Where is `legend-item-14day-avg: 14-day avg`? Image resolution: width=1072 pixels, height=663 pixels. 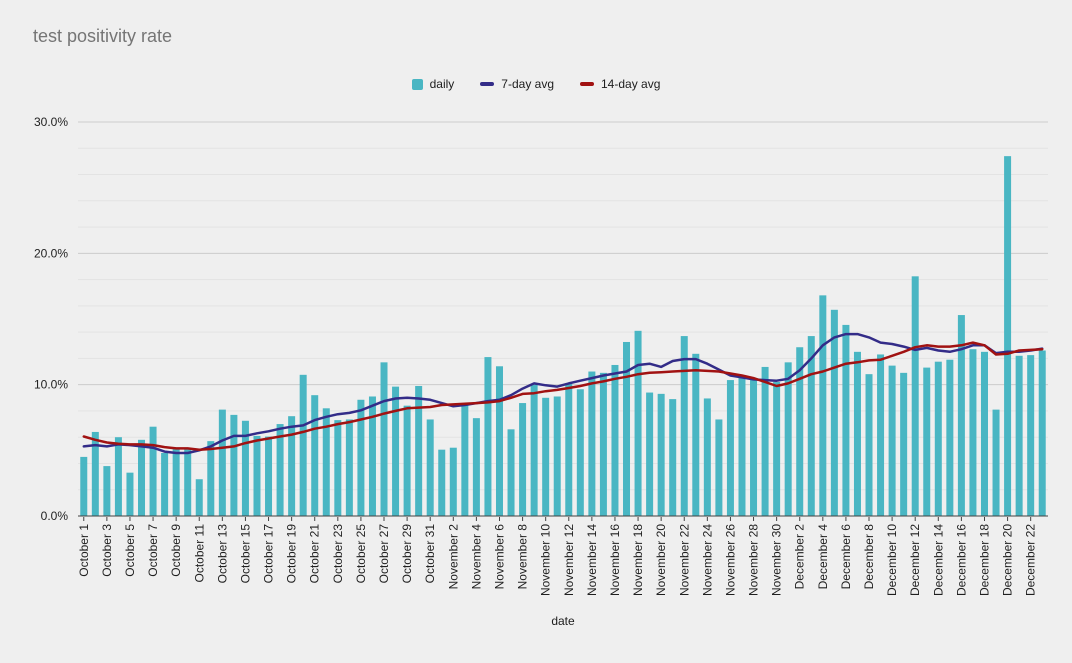
legend-item-14day-avg: 14-day avg is located at coordinates (620, 84).